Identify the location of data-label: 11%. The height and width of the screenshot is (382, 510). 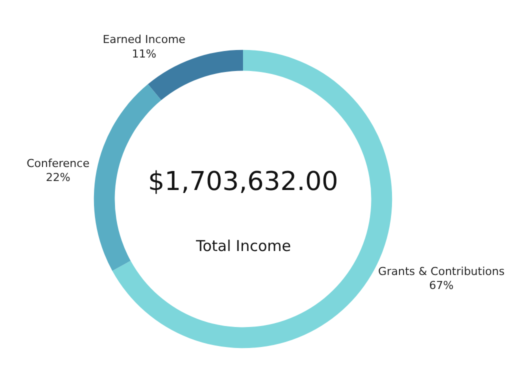
(144, 53).